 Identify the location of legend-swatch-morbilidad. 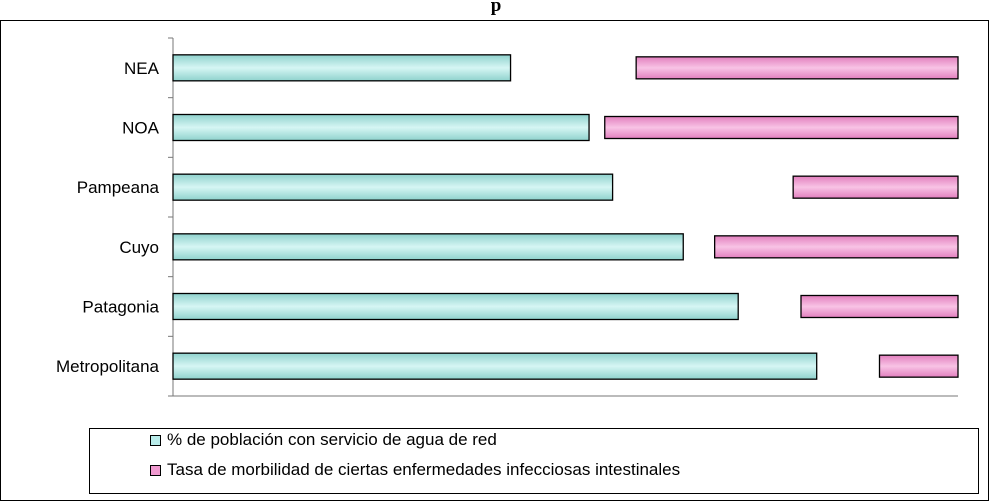
(155, 470).